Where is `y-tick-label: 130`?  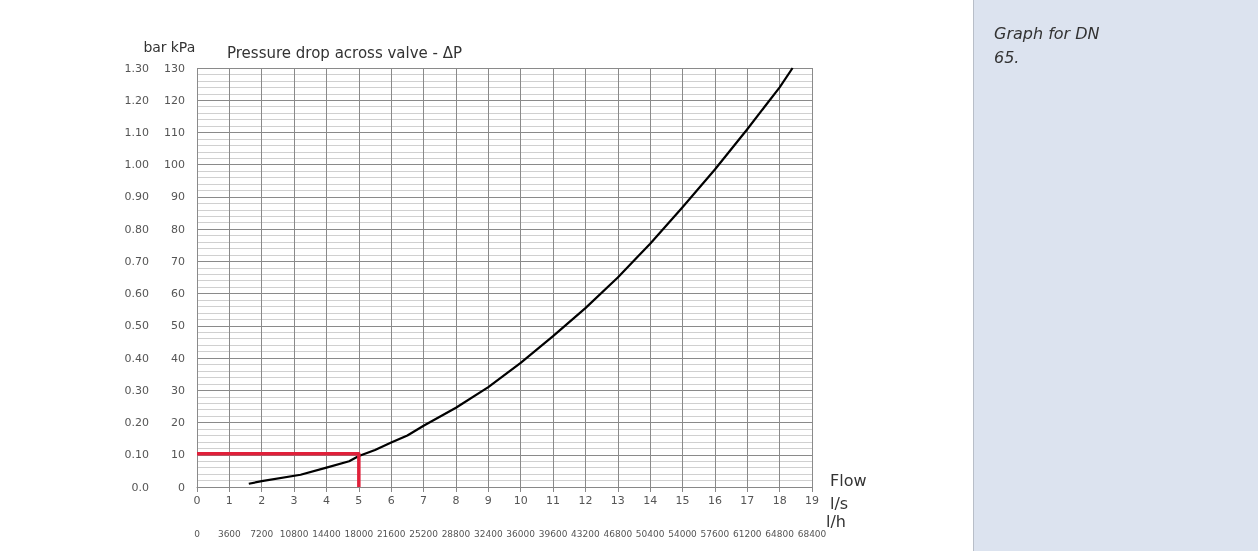 y-tick-label: 130 is located at coordinates (174, 68).